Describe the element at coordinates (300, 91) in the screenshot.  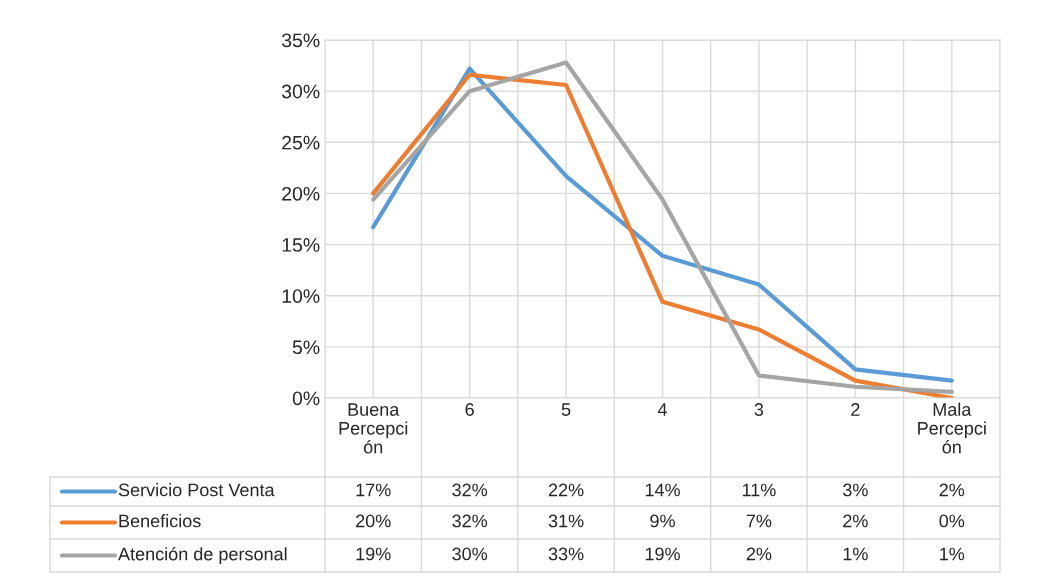
I see `y-tick-label: 30%` at that location.